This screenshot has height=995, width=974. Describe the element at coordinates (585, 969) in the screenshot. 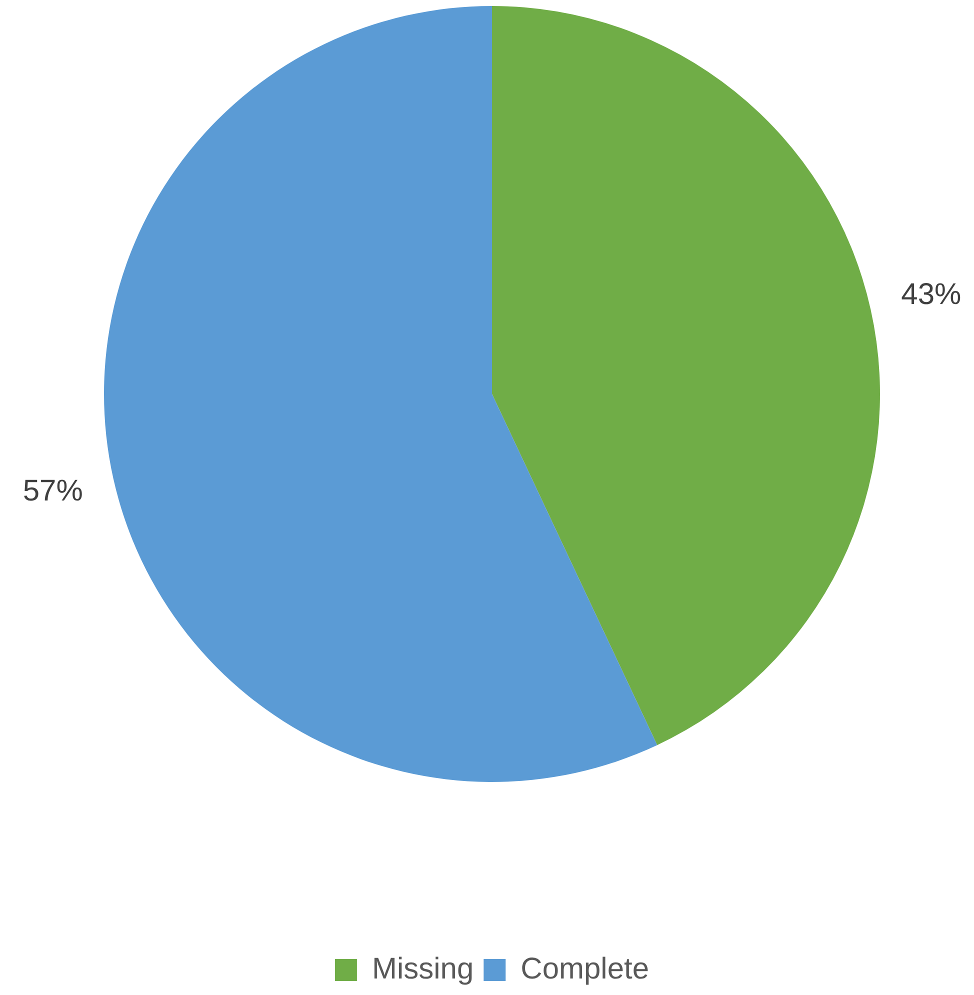

I see `legend-label: Complete` at that location.